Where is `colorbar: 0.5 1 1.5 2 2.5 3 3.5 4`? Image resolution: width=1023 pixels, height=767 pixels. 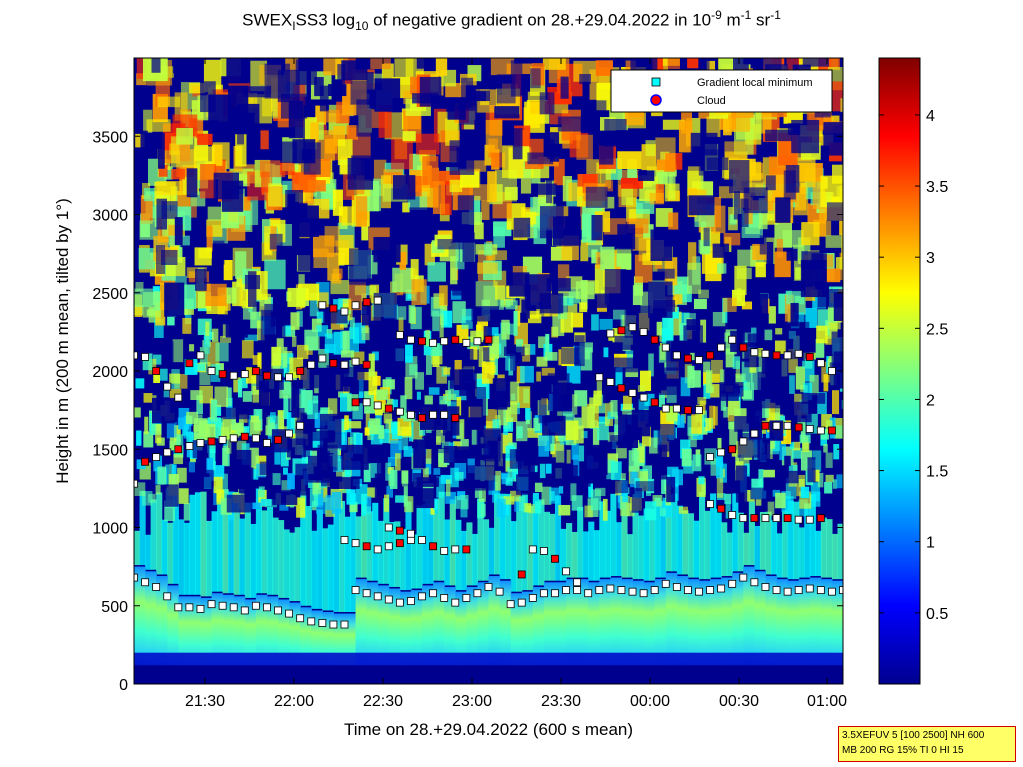 colorbar: 0.5 1 1.5 2 2.5 3 3.5 4 is located at coordinates (913, 371).